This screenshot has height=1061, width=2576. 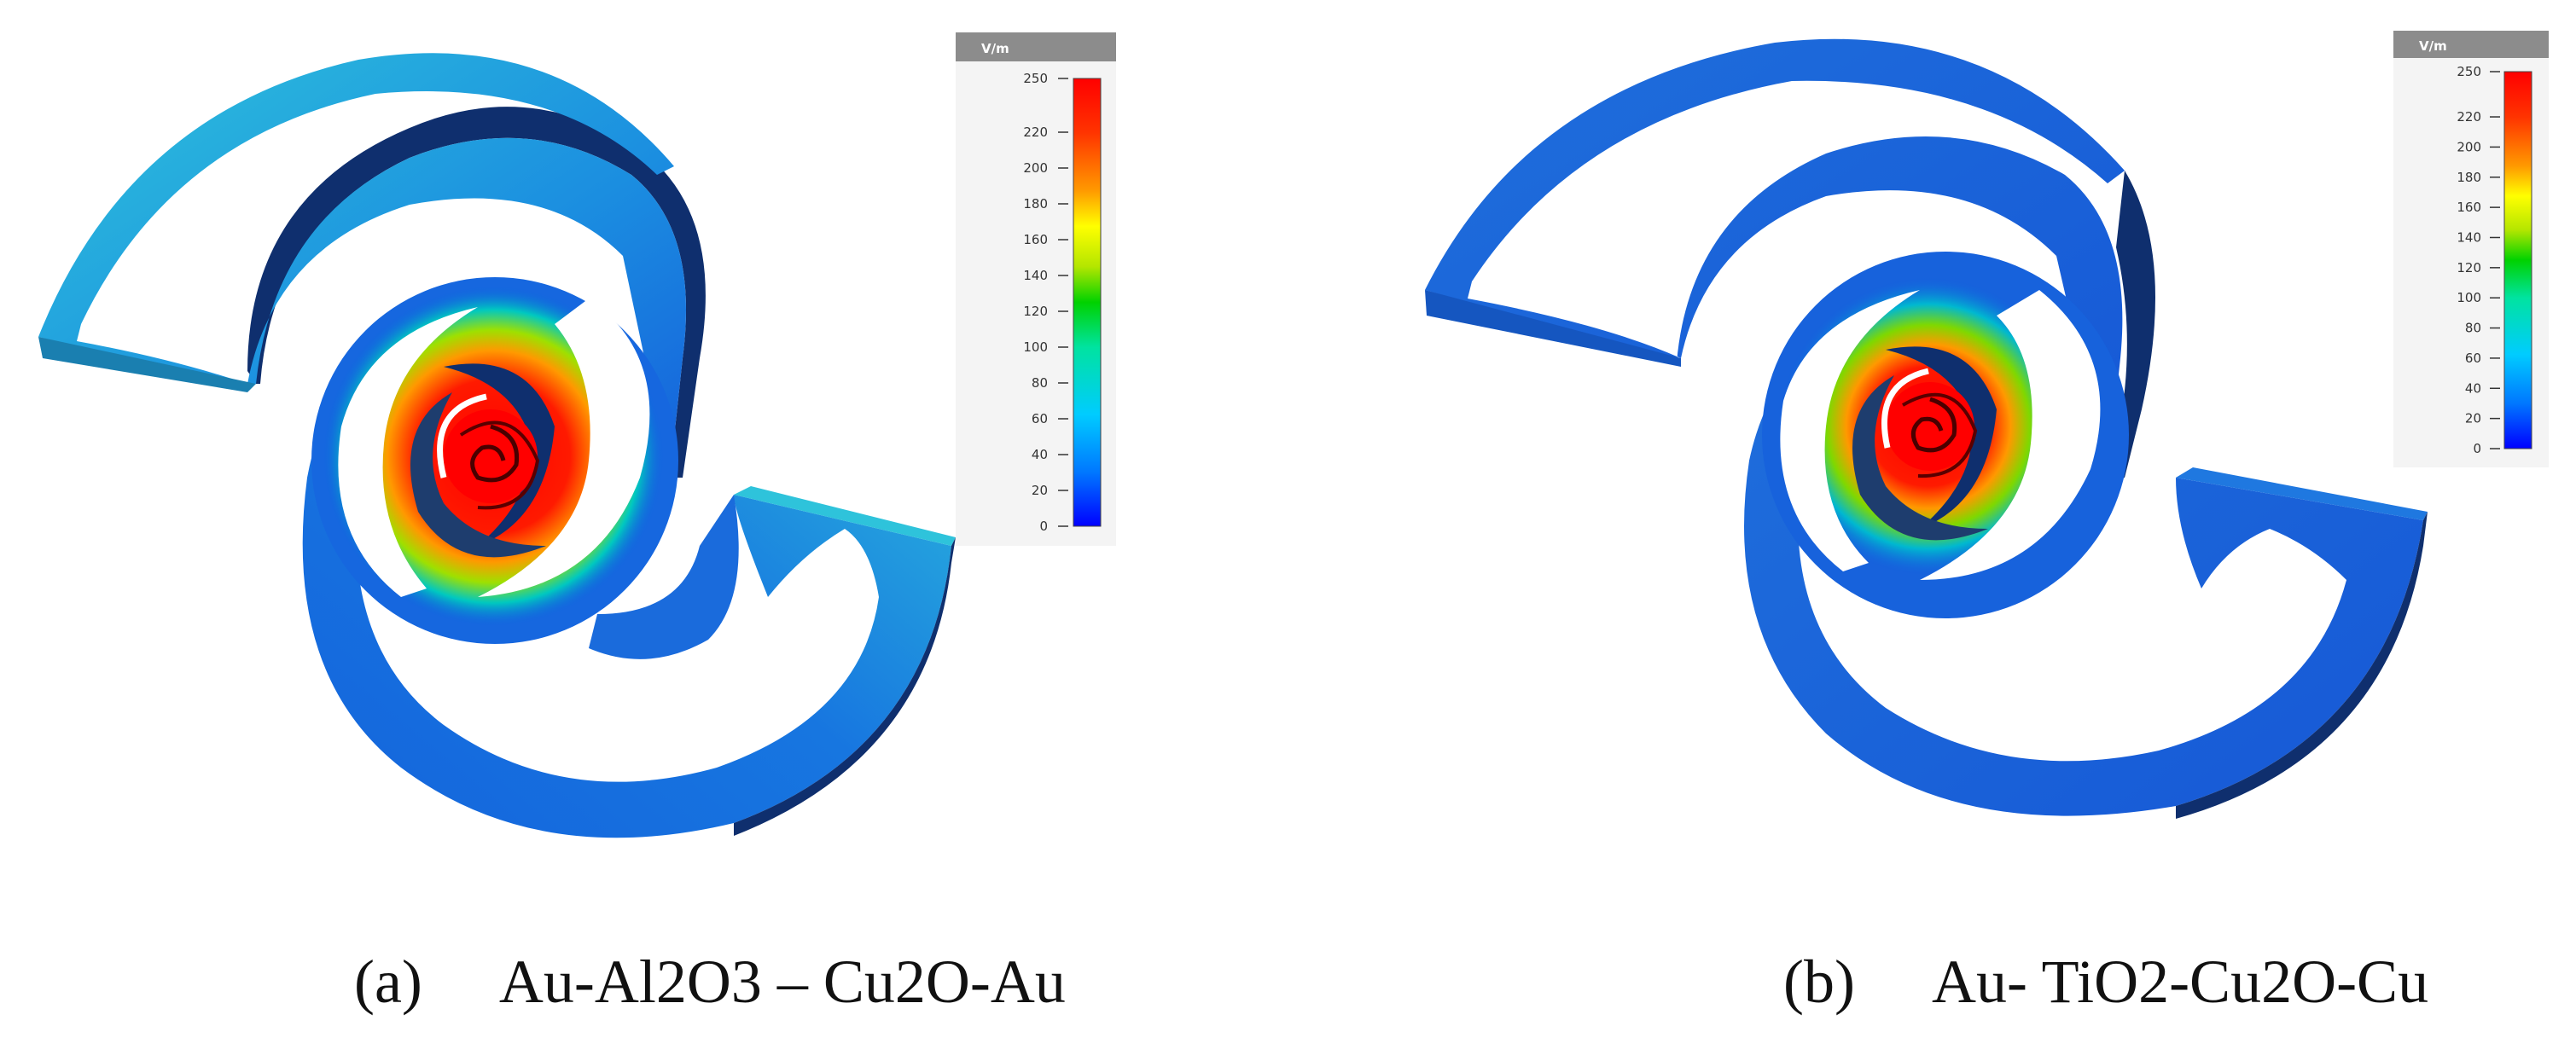 I want to click on caption-b: (b) Au- TiO2-Cu2O-Cu, so click(x=2105, y=982).